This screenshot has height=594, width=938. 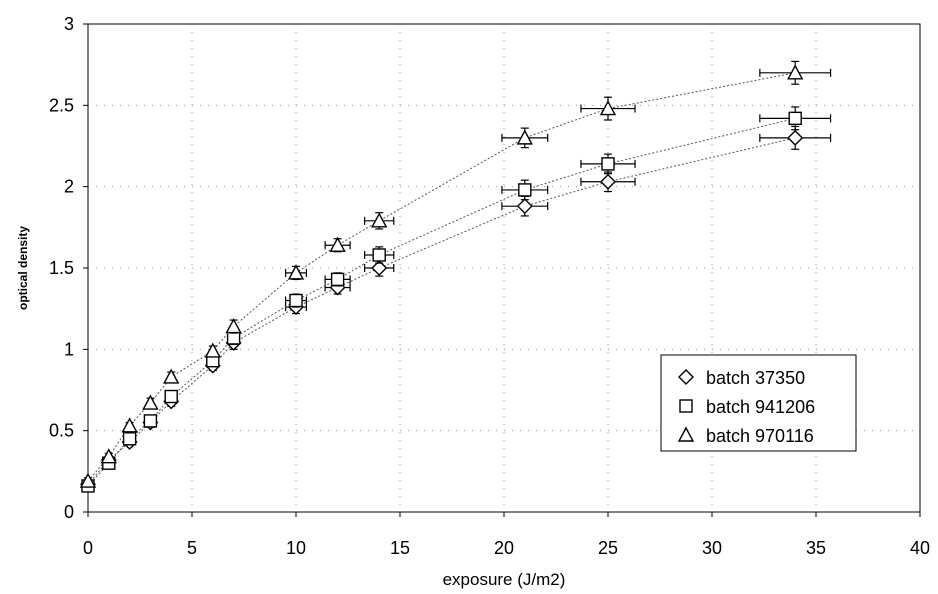 I want to click on x-tick-label: 15, so click(x=400, y=548).